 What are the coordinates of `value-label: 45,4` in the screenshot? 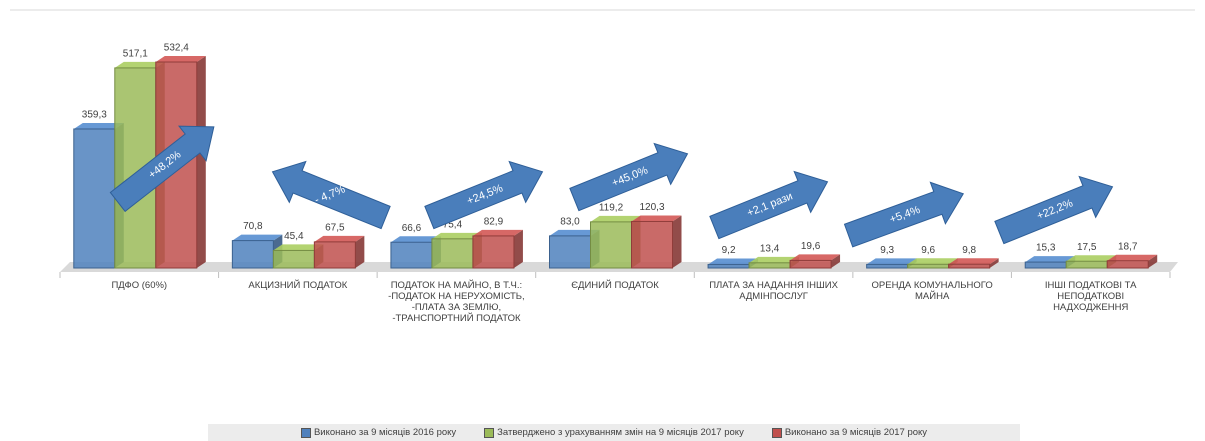 It's located at (294, 236).